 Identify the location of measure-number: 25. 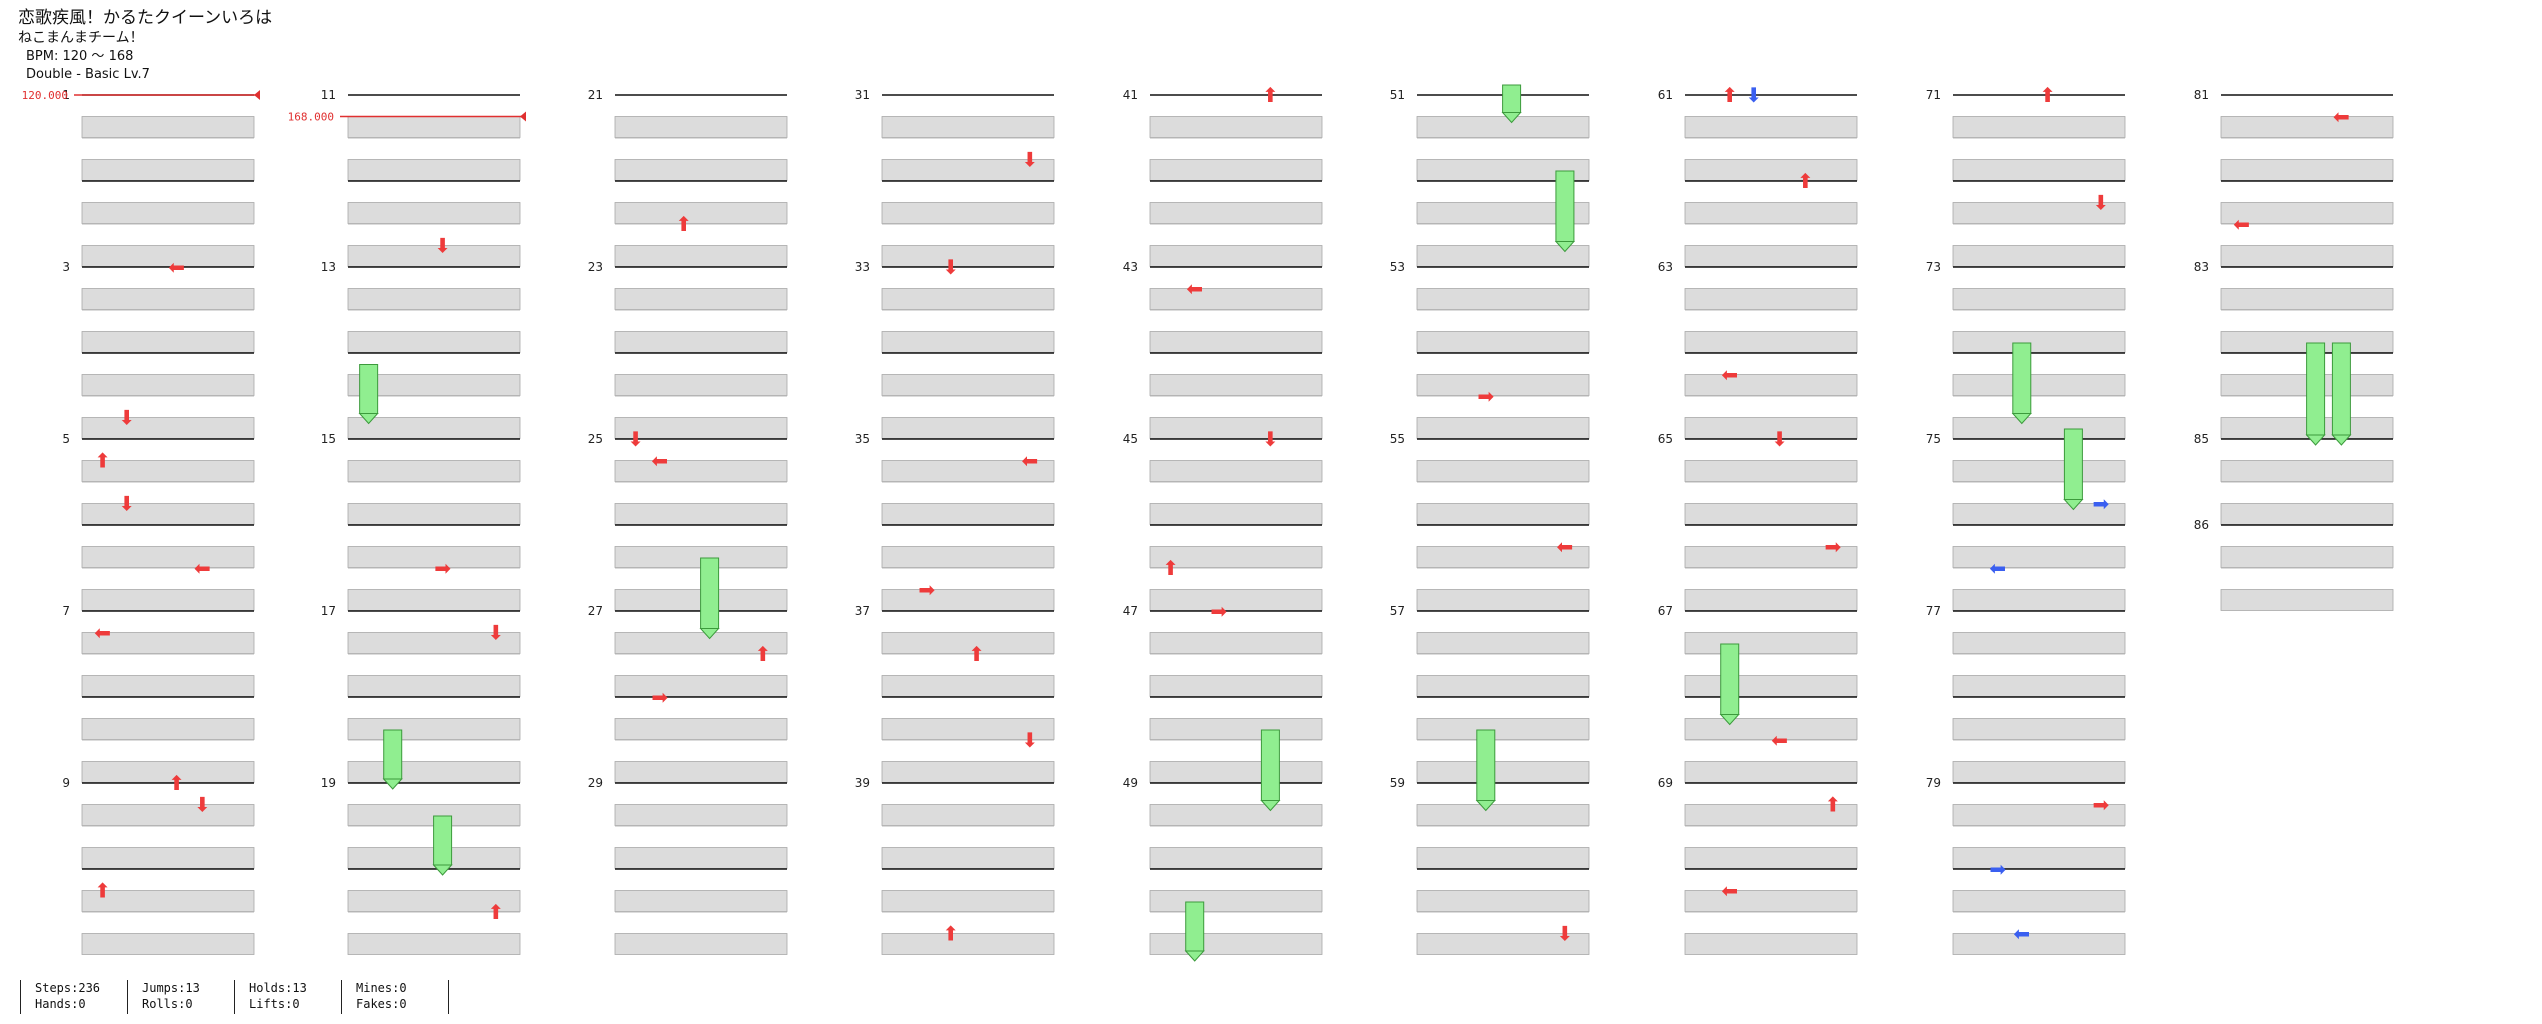
(595, 439).